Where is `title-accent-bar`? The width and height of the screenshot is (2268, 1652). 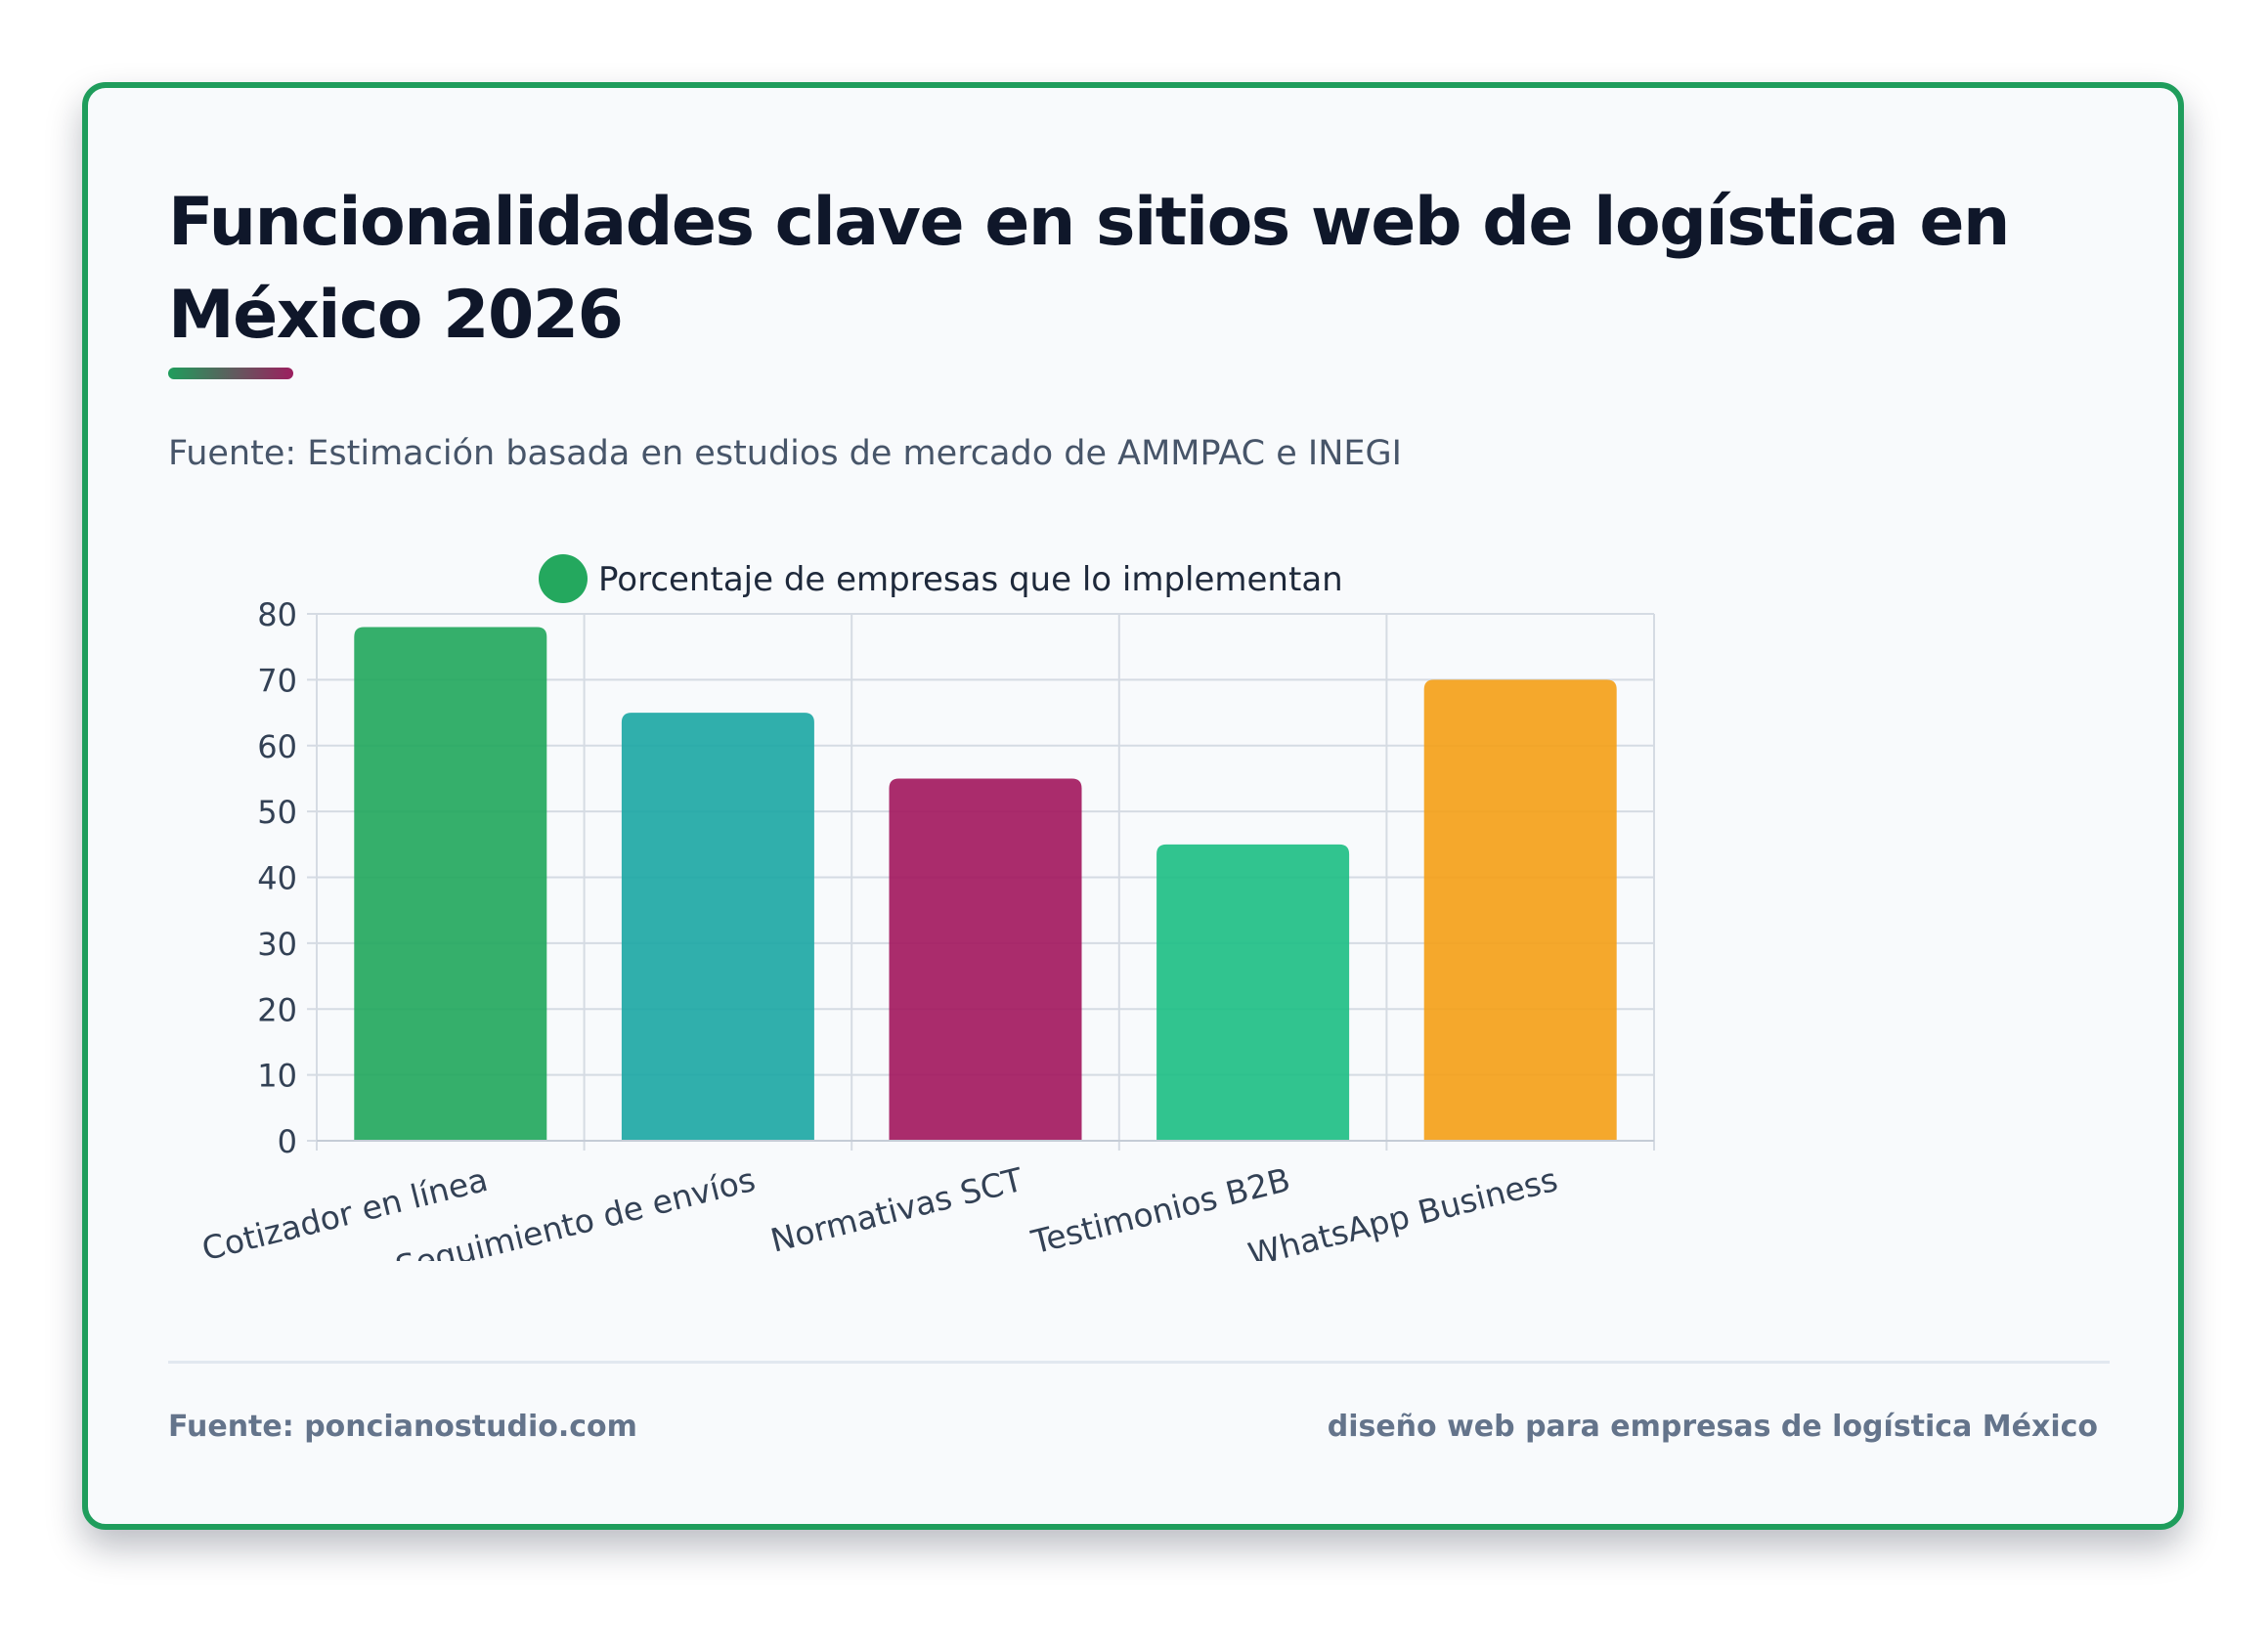
title-accent-bar is located at coordinates (230, 373).